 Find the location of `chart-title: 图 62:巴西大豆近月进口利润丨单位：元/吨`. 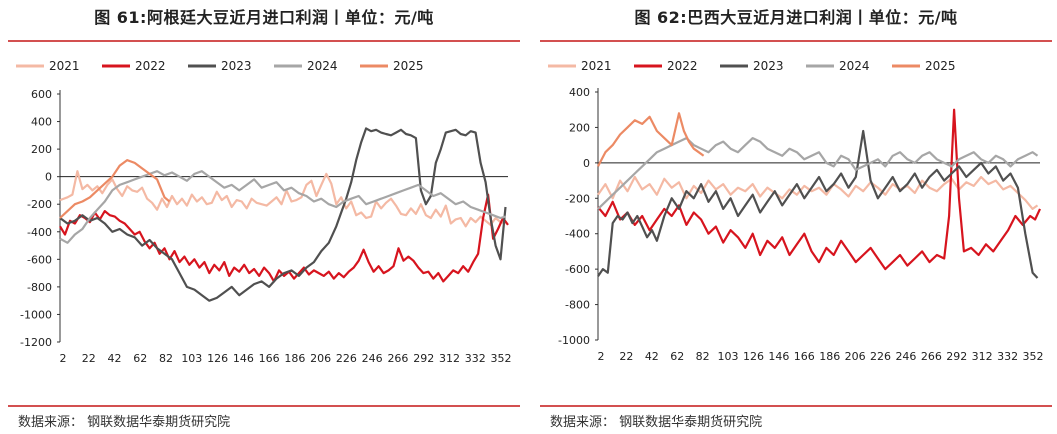

chart-title: 图 62:巴西大豆近月进口利润丨单位：元/吨 is located at coordinates (796, 17).